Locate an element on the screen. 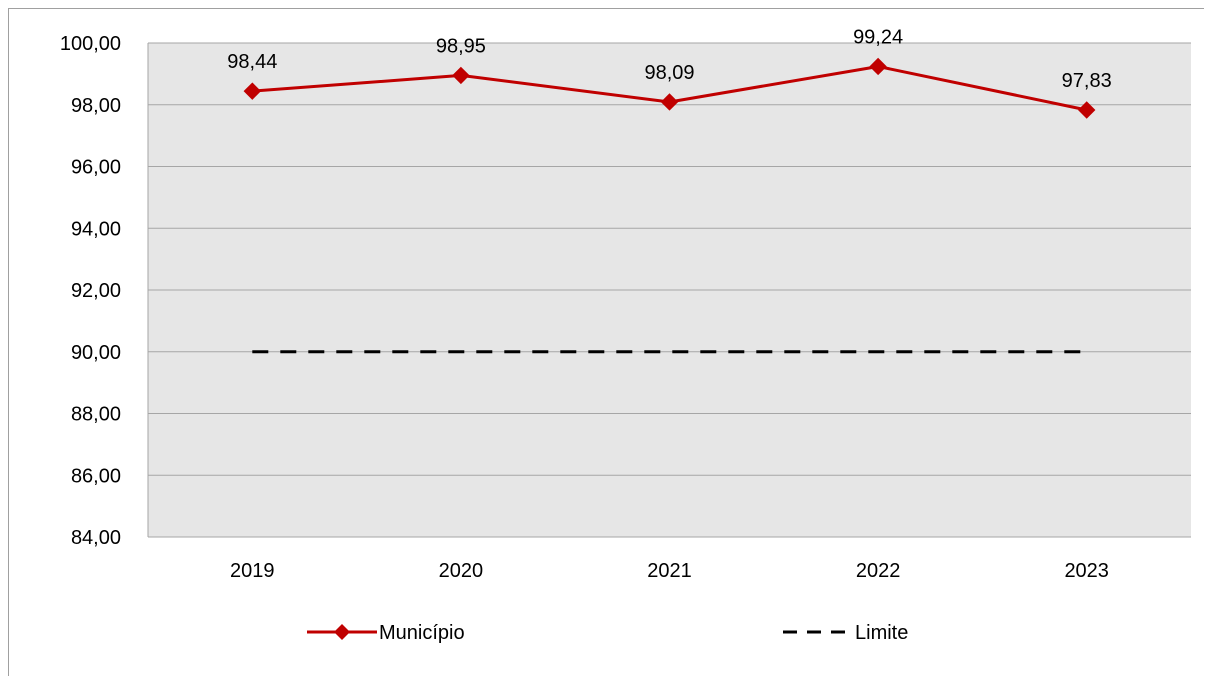  x-tick-label: 2019 is located at coordinates (252, 571).